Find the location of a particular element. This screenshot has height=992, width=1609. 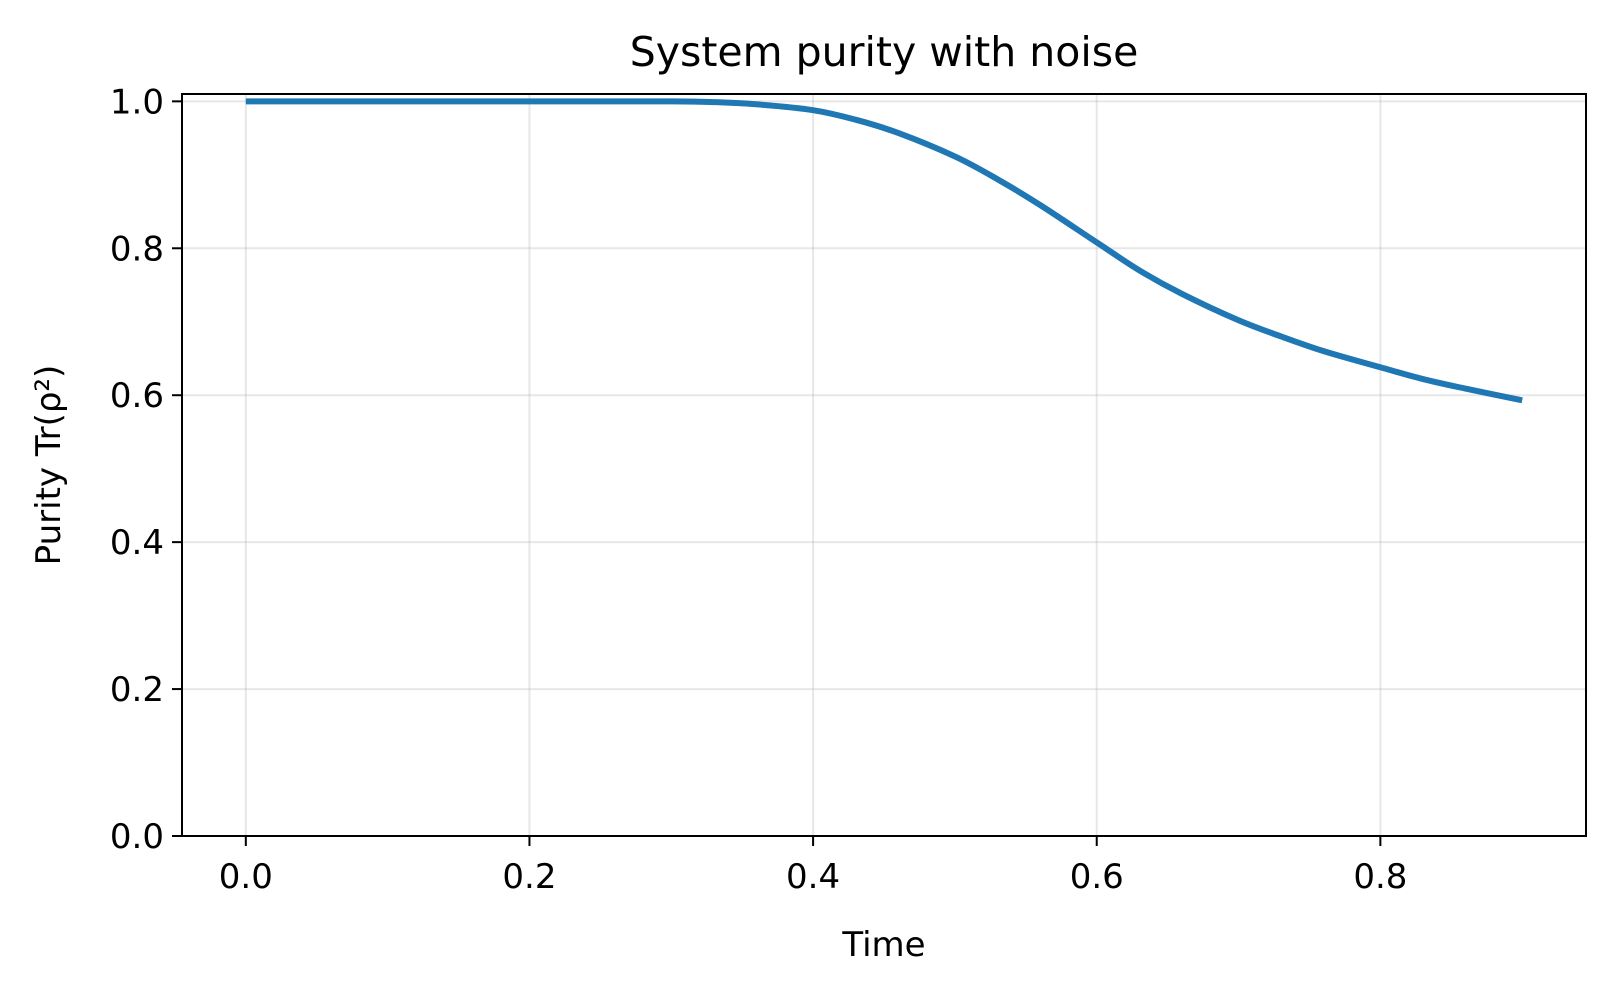

y-tick-label: 0.6 is located at coordinates (137, 396).